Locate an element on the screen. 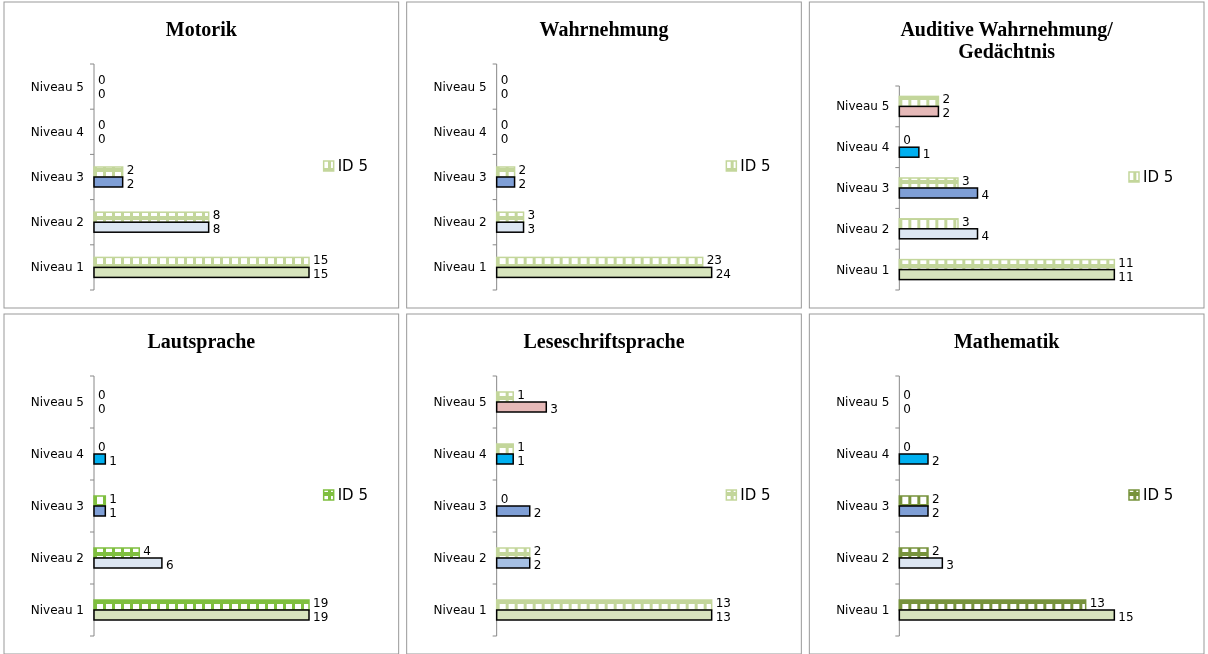 The image size is (1208, 654). chart-title: Wahrnehmung is located at coordinates (604, 29).